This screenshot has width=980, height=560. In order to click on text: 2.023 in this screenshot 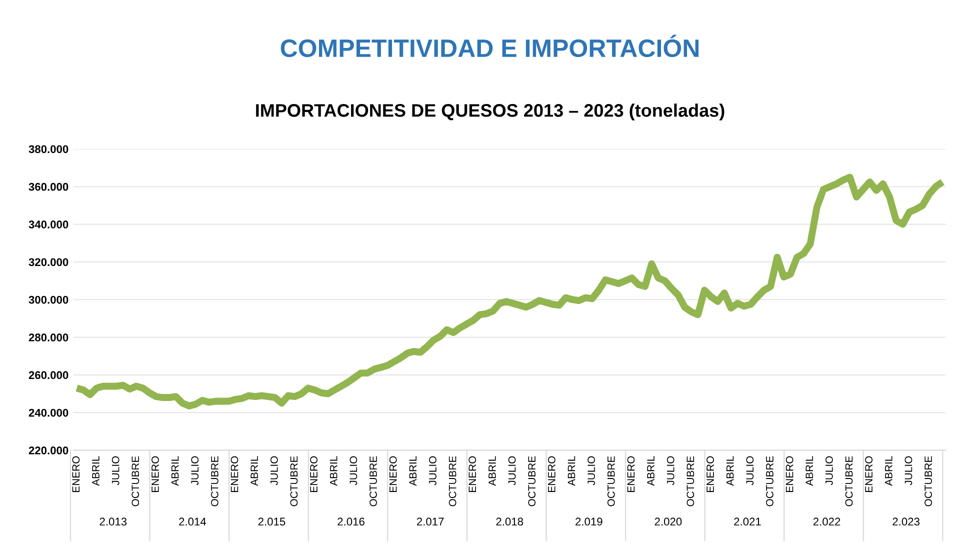, I will do `click(906, 522)`.